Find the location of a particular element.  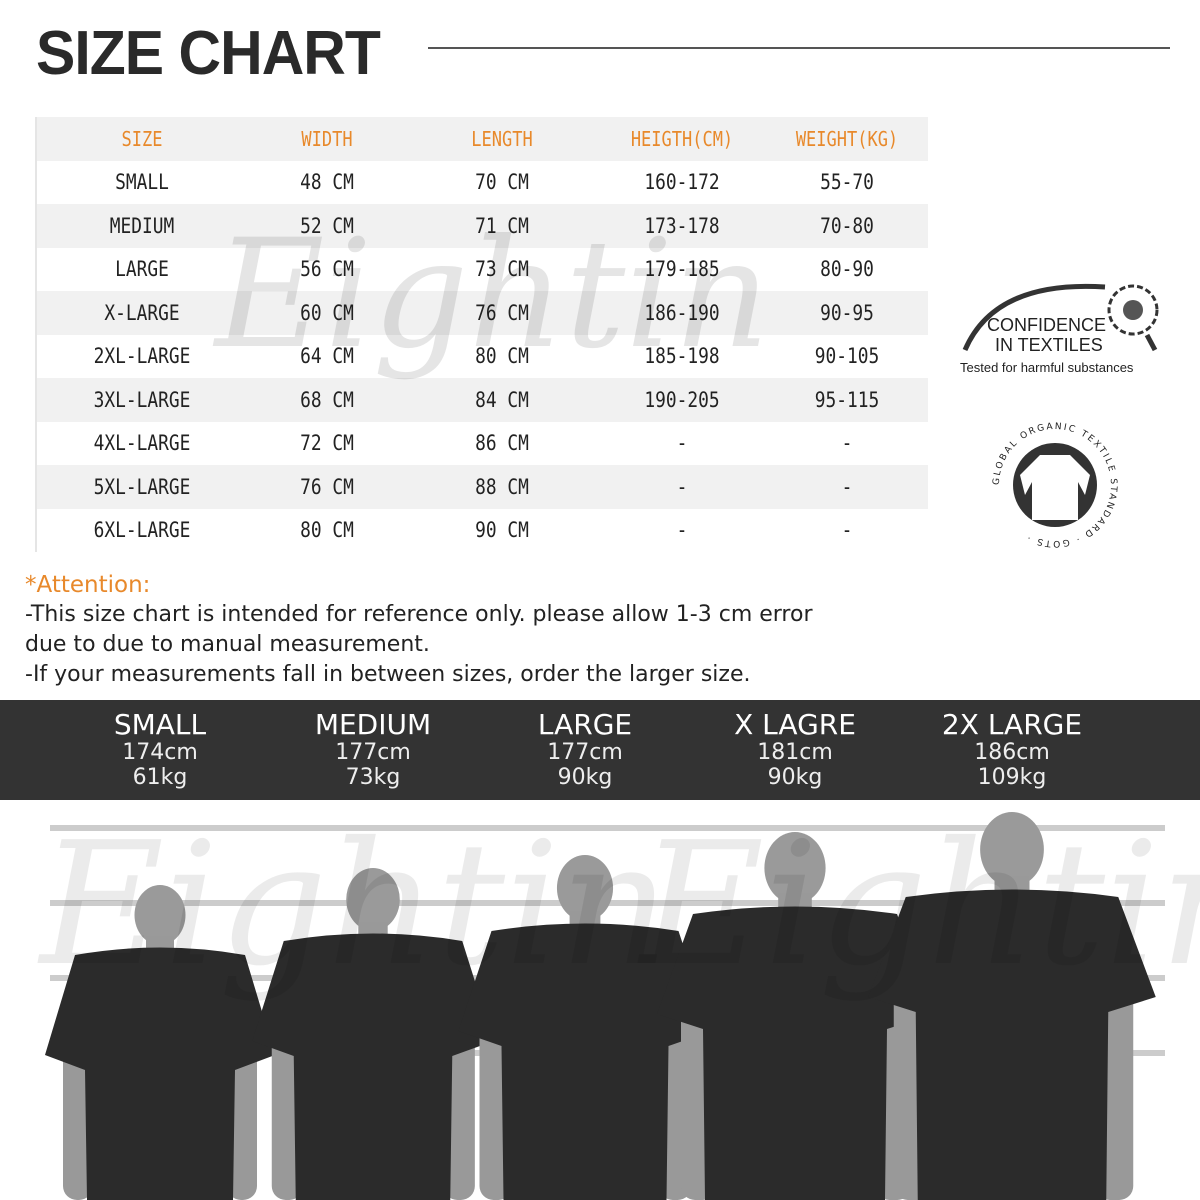

table-cell: 64 CM is located at coordinates (327, 356).